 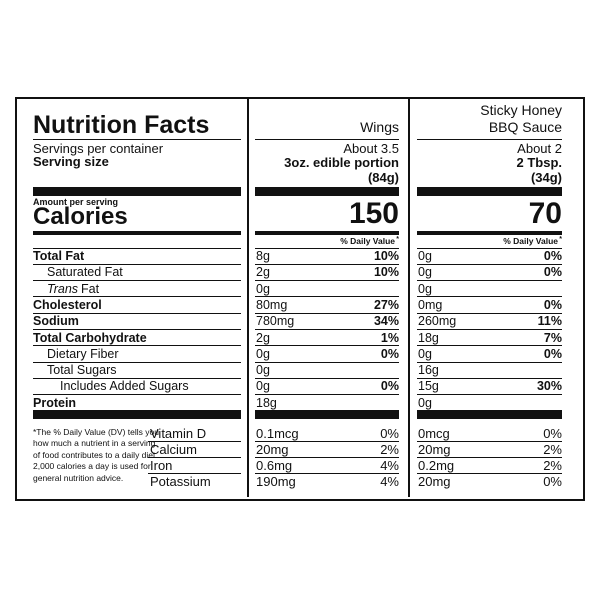 What do you see at coordinates (83, 353) in the screenshot?
I see `nutrient-label: Dietary Fiber` at bounding box center [83, 353].